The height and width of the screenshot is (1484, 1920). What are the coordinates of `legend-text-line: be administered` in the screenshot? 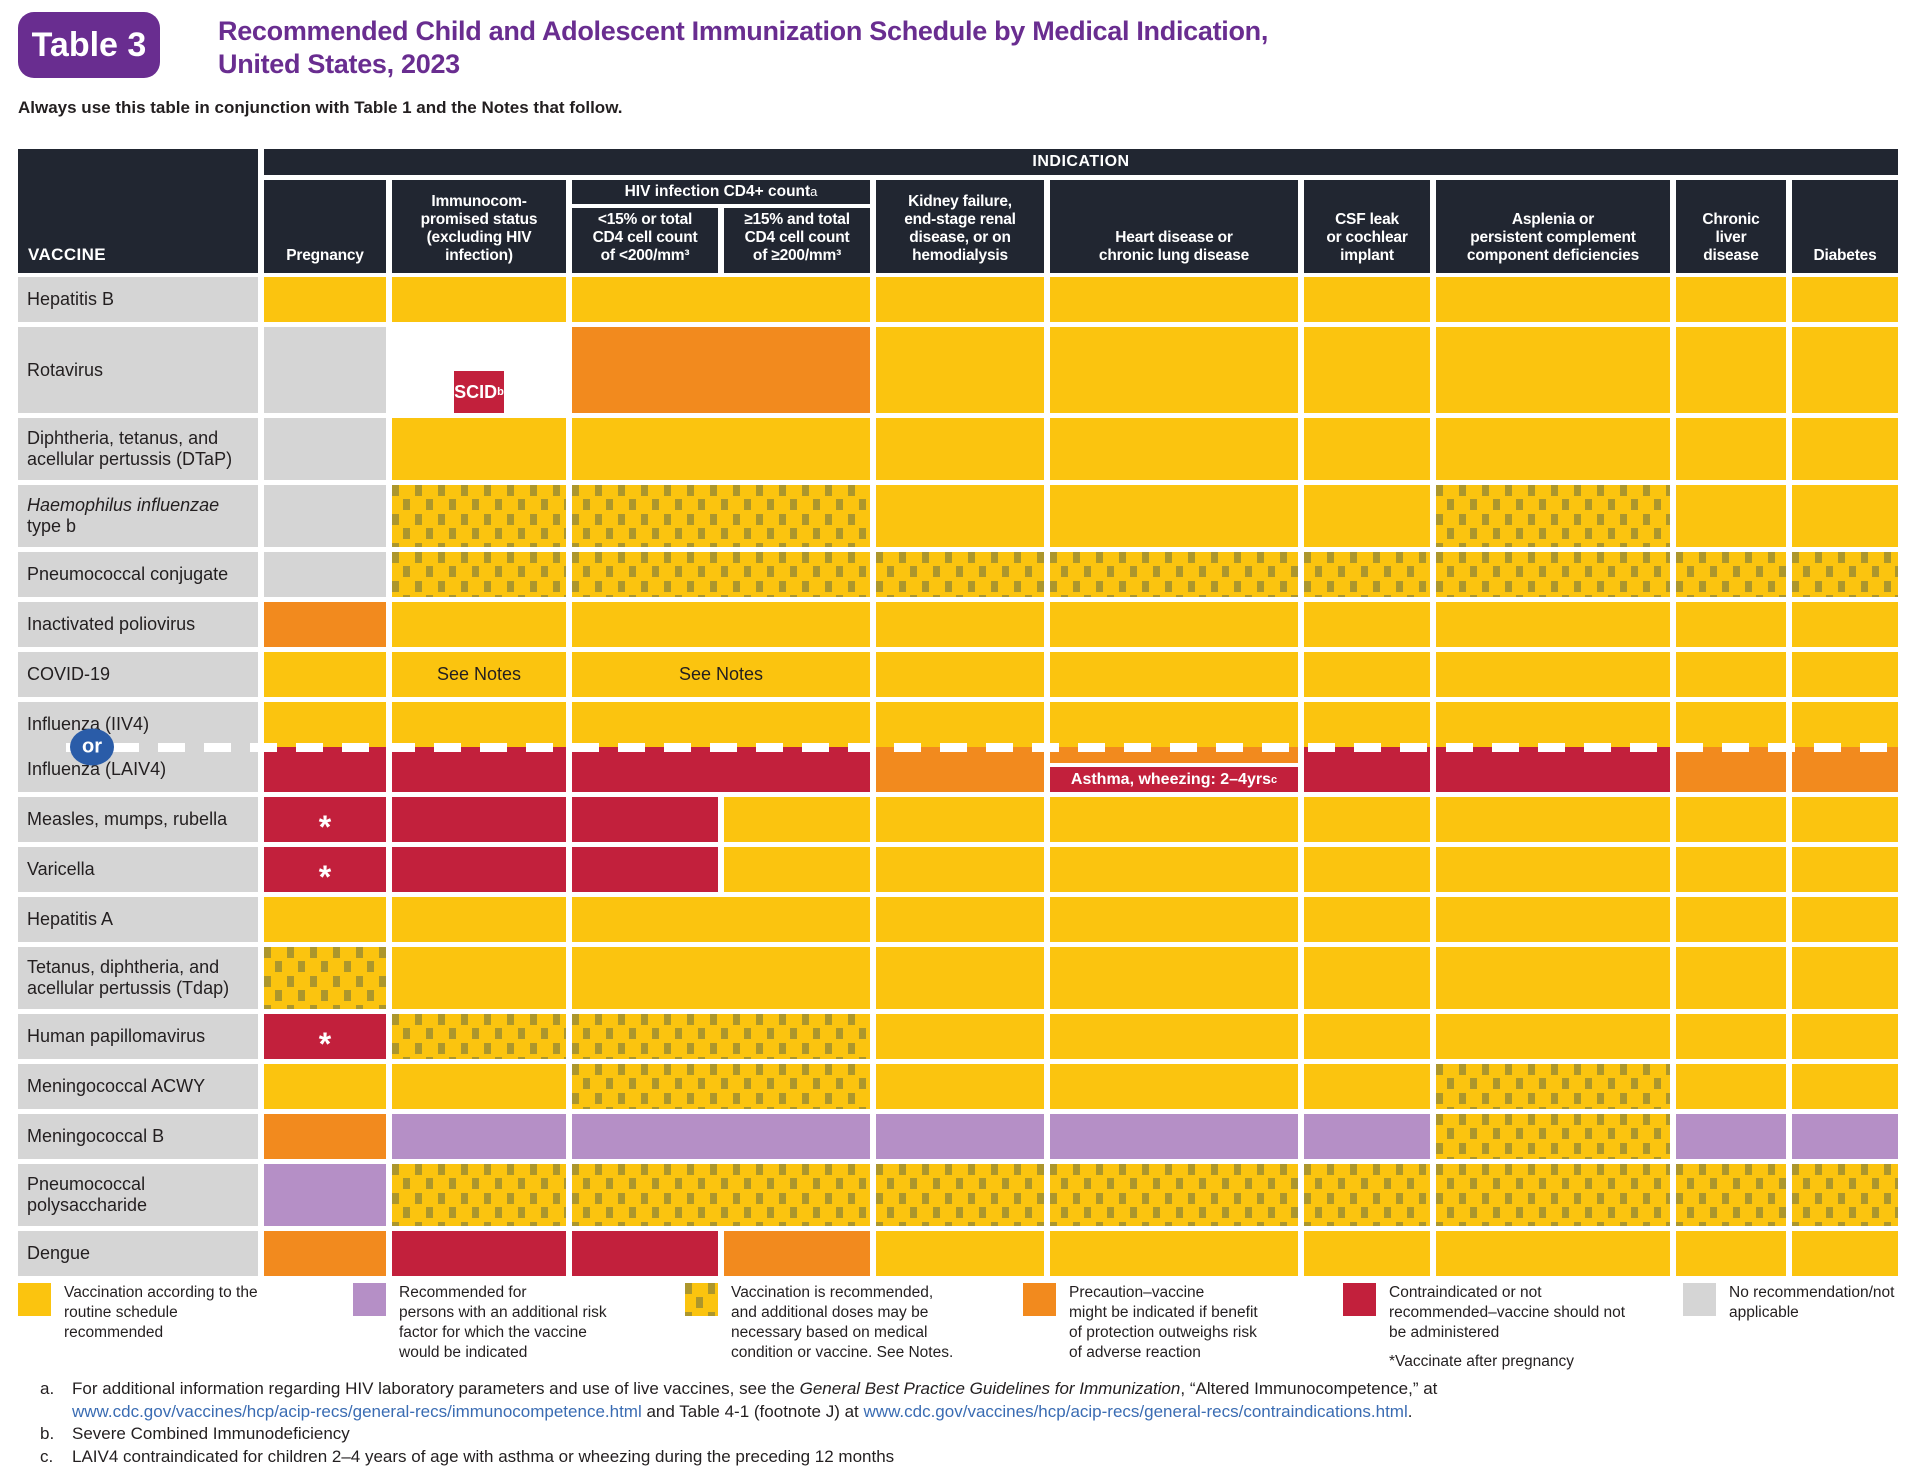 It's located at (1507, 1333).